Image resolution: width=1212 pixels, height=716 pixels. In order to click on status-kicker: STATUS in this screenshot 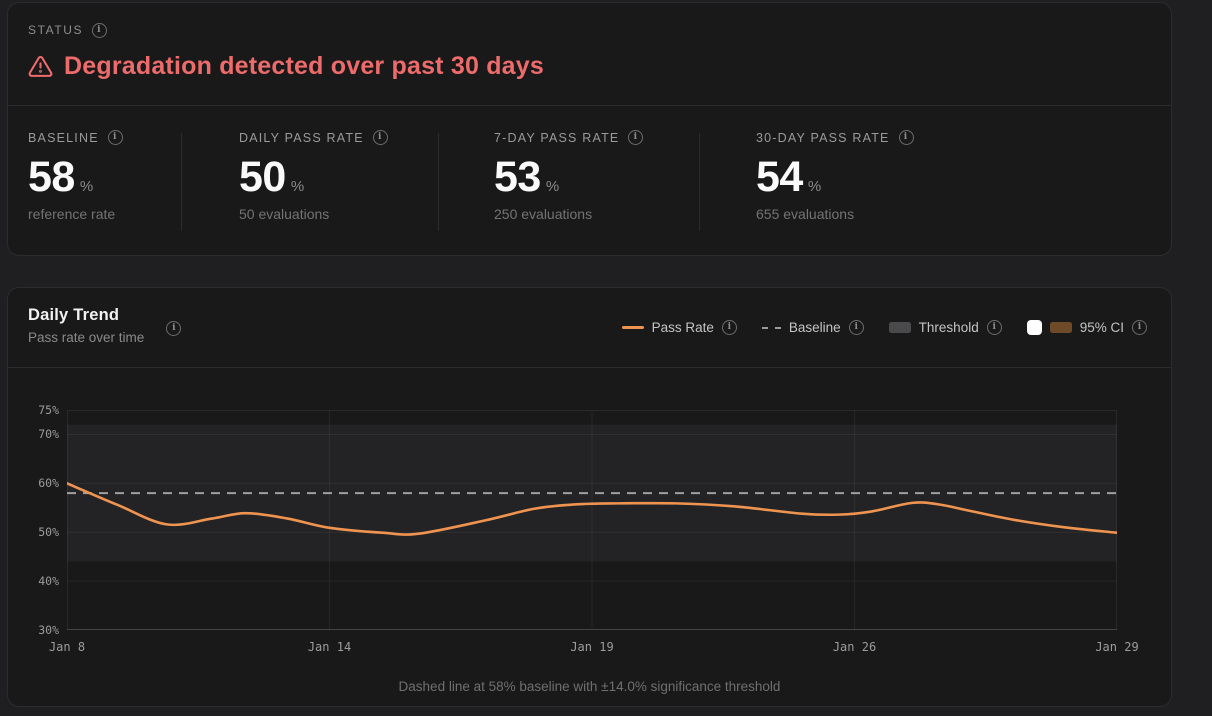, I will do `click(68, 30)`.